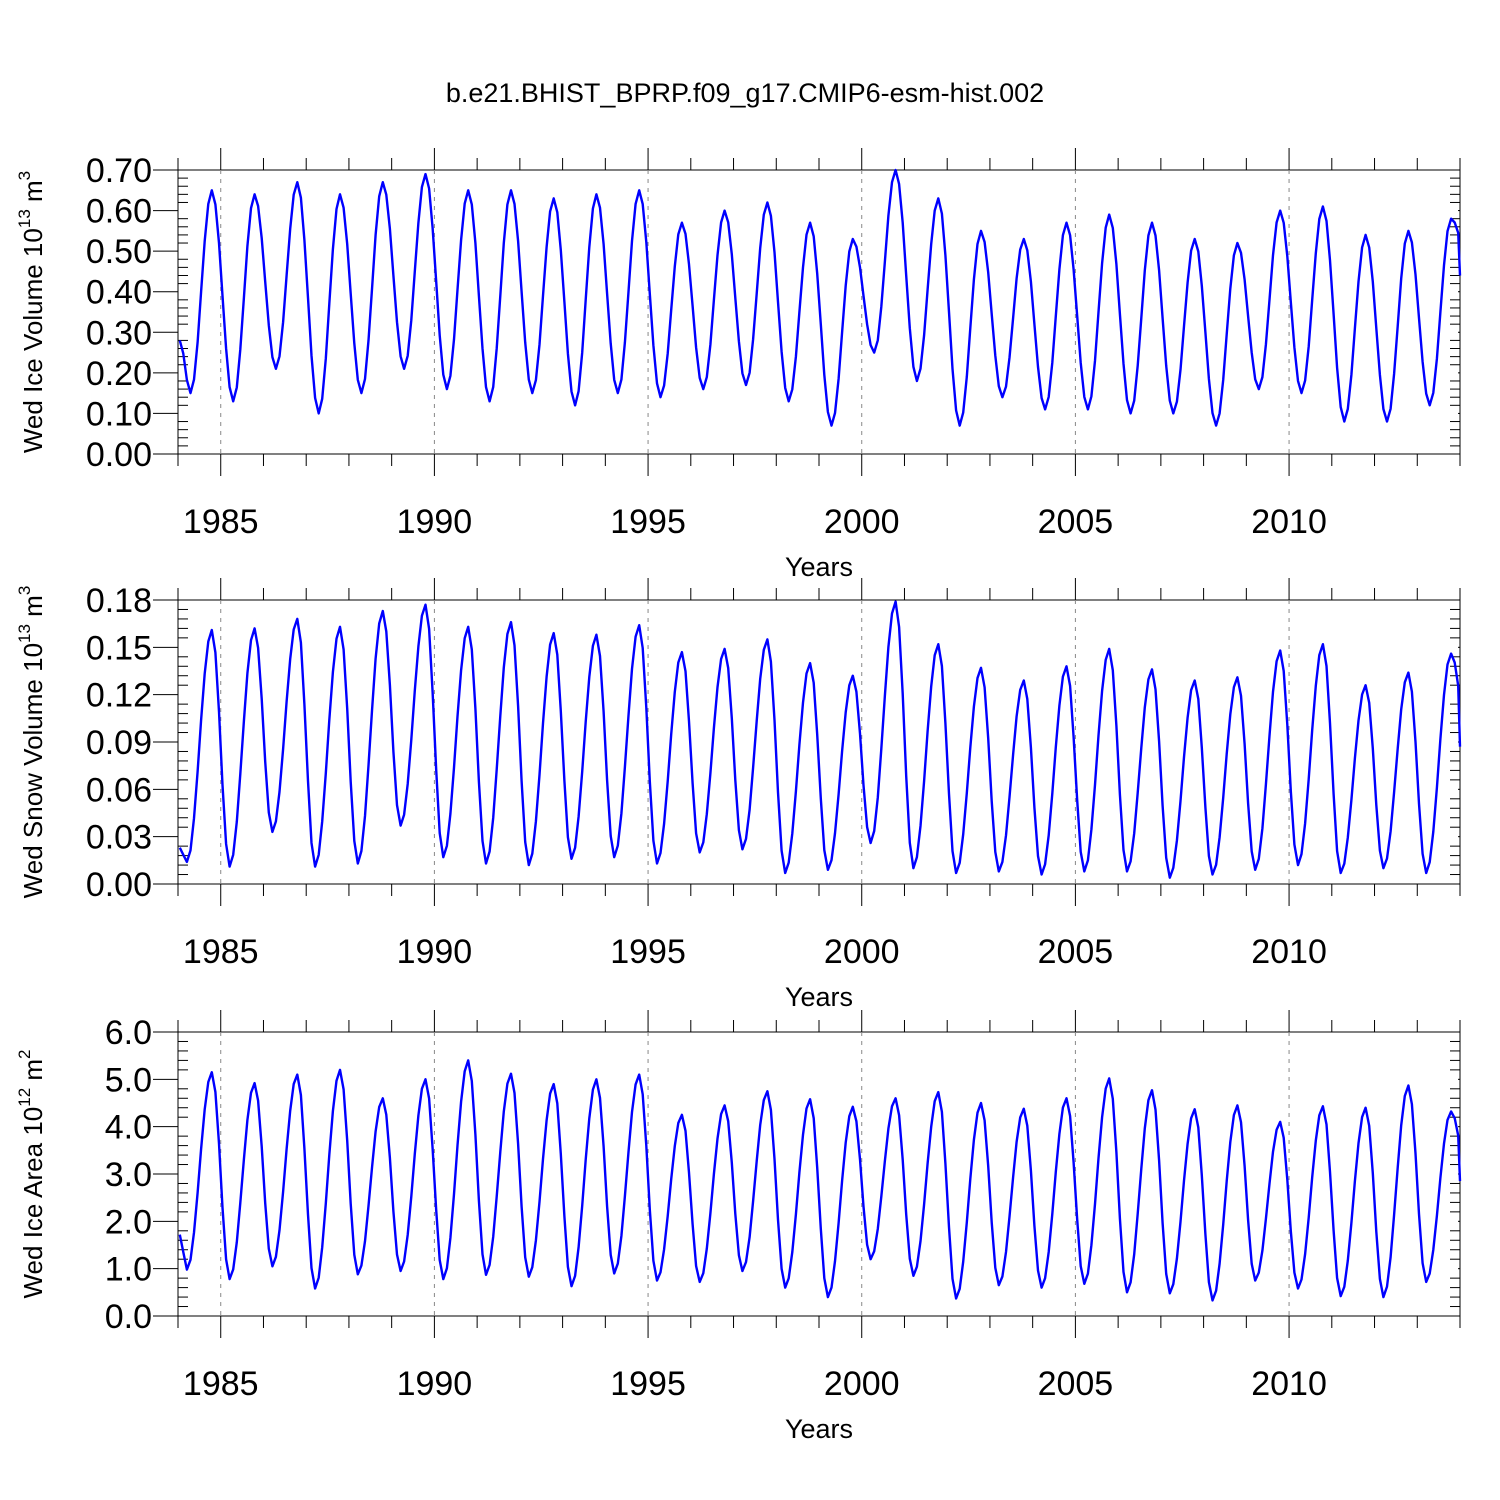 Image resolution: width=1500 pixels, height=1500 pixels. I want to click on y-tick-label: 0.10, so click(119, 414).